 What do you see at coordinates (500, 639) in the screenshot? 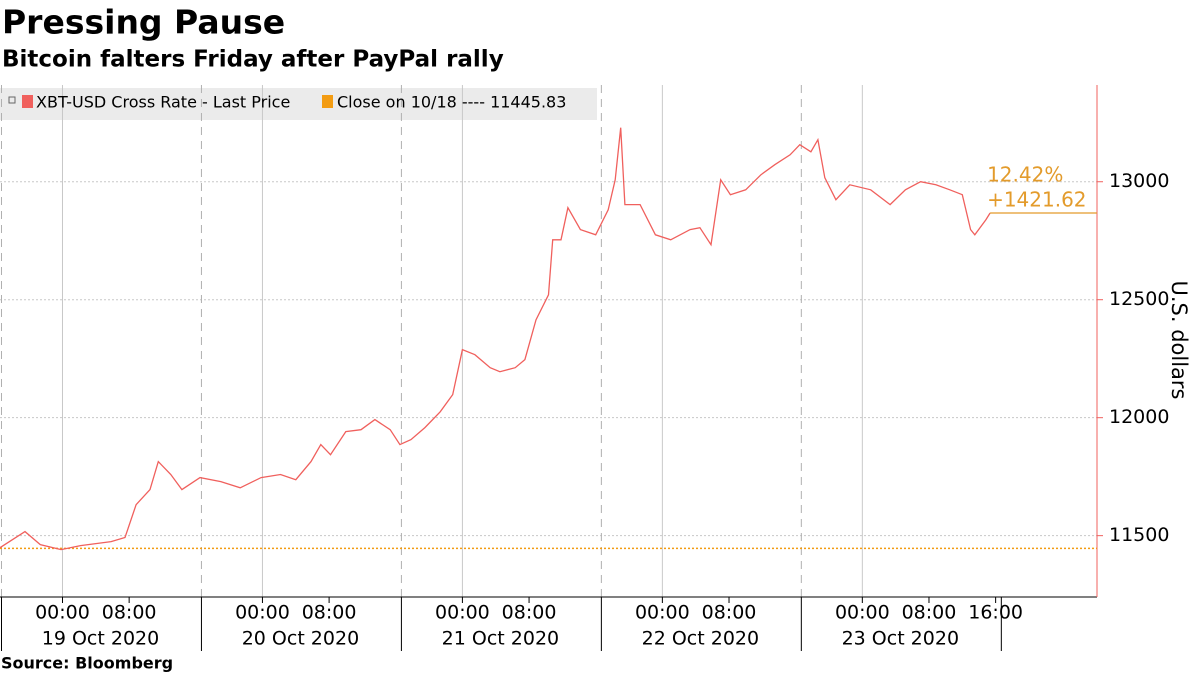
I see `x-date-label: 21 Oct 2020` at bounding box center [500, 639].